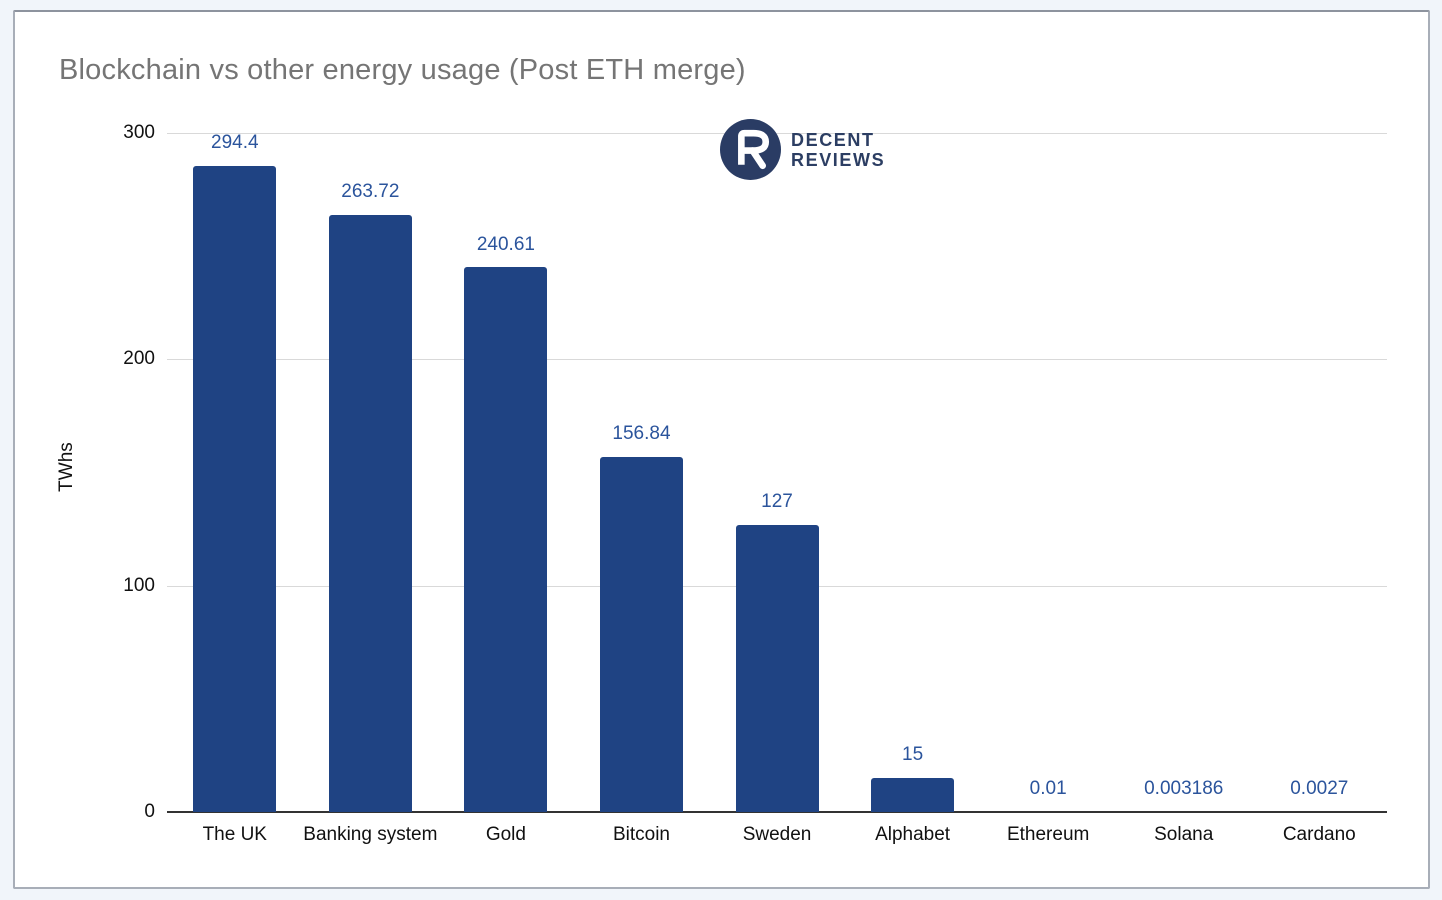 The image size is (1442, 900). What do you see at coordinates (1319, 834) in the screenshot?
I see `x-tick-label: Cardano` at bounding box center [1319, 834].